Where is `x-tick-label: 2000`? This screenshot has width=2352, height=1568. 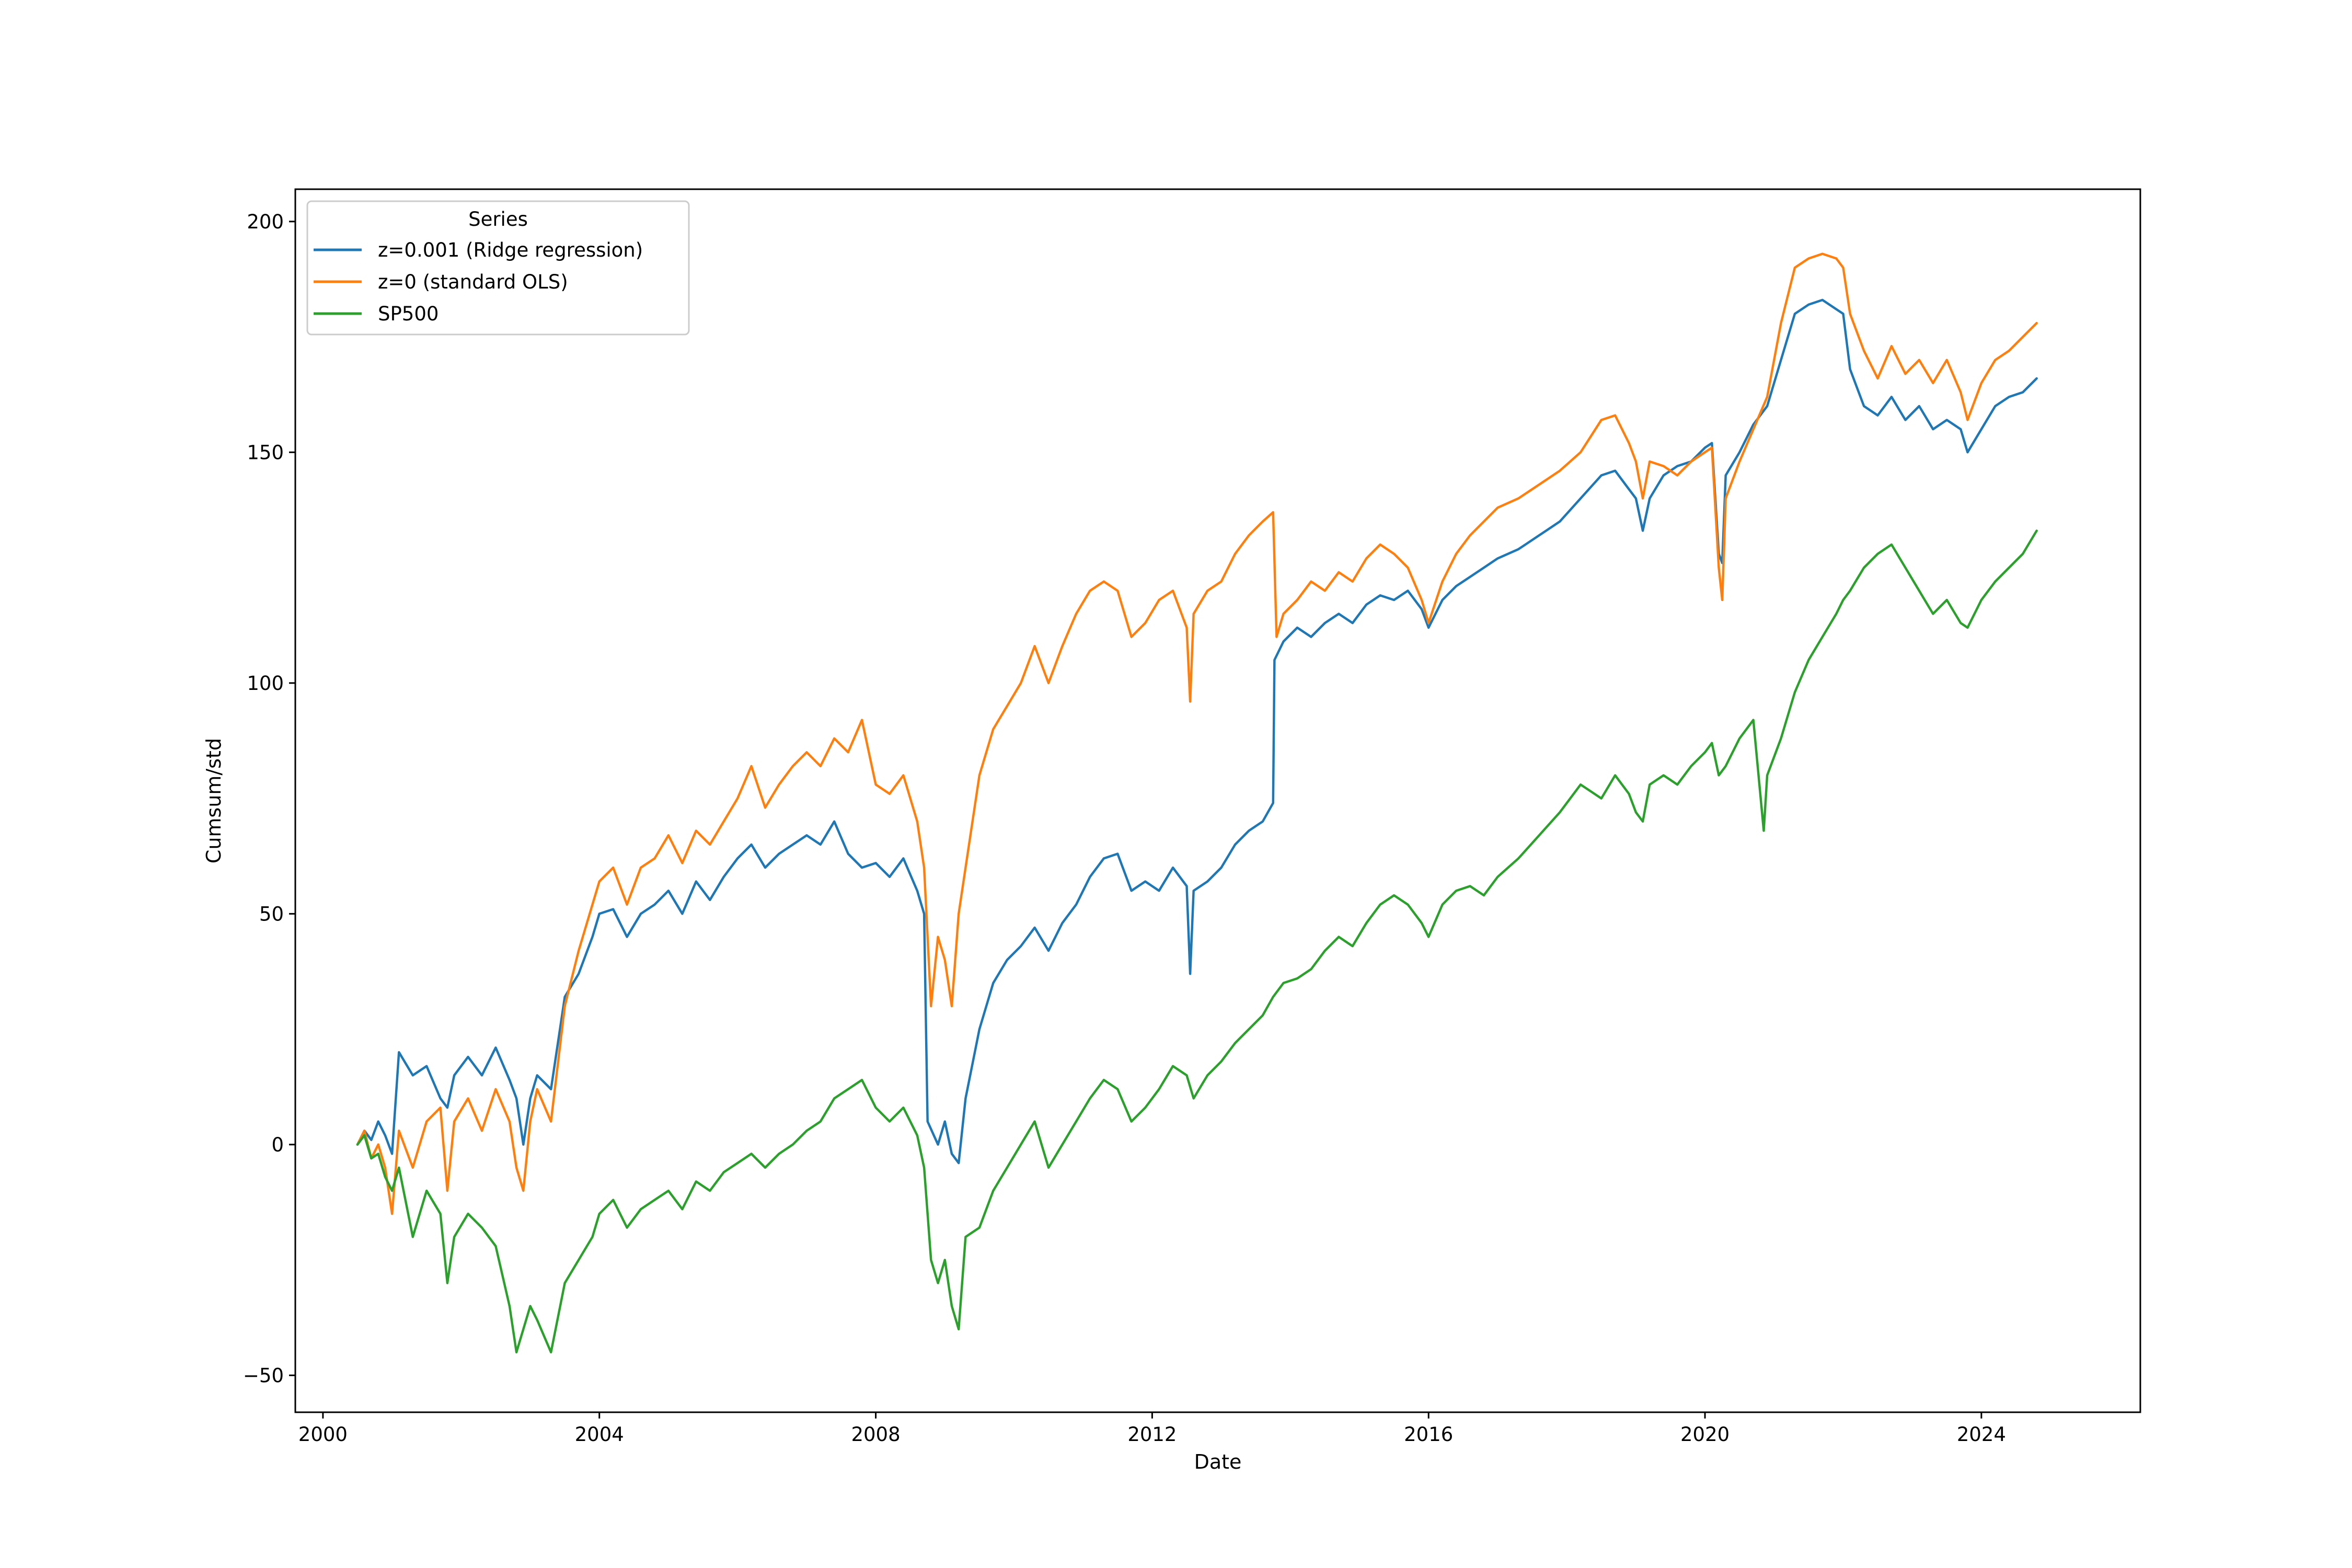
x-tick-label: 2000 is located at coordinates (323, 1434).